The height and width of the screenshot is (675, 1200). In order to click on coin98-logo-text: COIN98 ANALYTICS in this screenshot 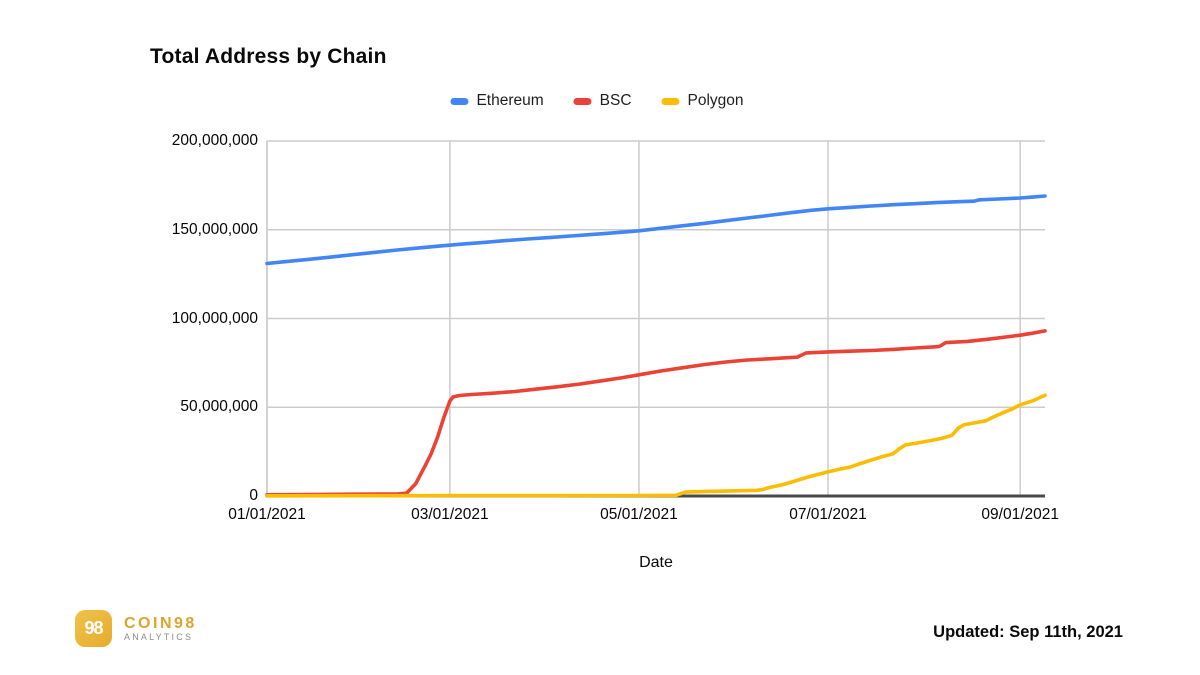, I will do `click(160, 629)`.